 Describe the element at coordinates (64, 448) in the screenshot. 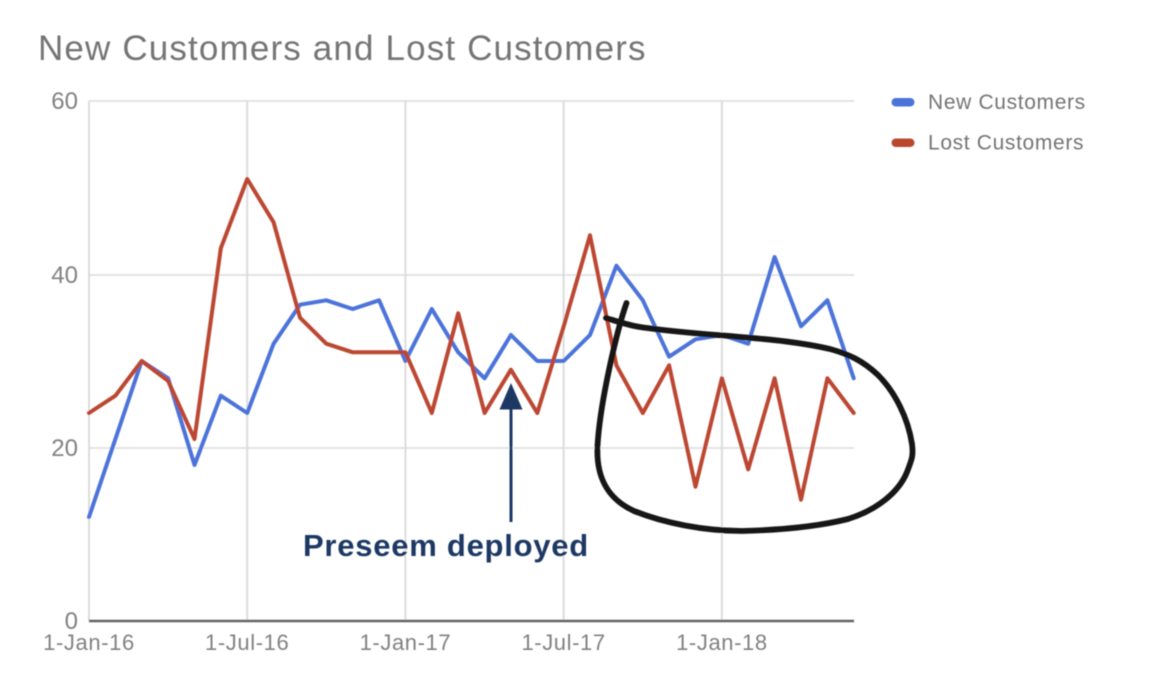

I see `svg-text: 20` at that location.